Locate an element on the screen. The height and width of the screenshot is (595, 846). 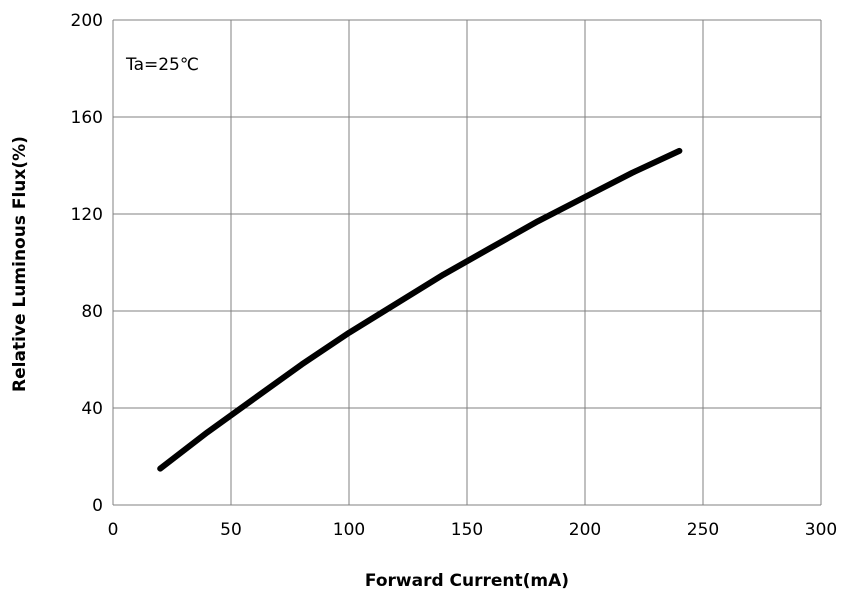
y-tick-label: 160 is located at coordinates (87, 118).